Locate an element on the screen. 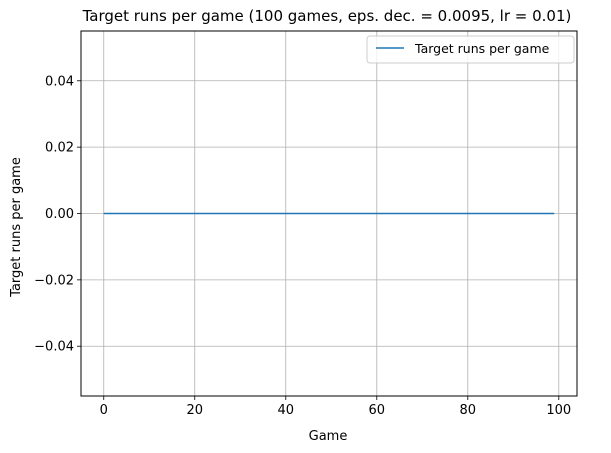 The height and width of the screenshot is (453, 611). legend-box is located at coordinates (470, 49).